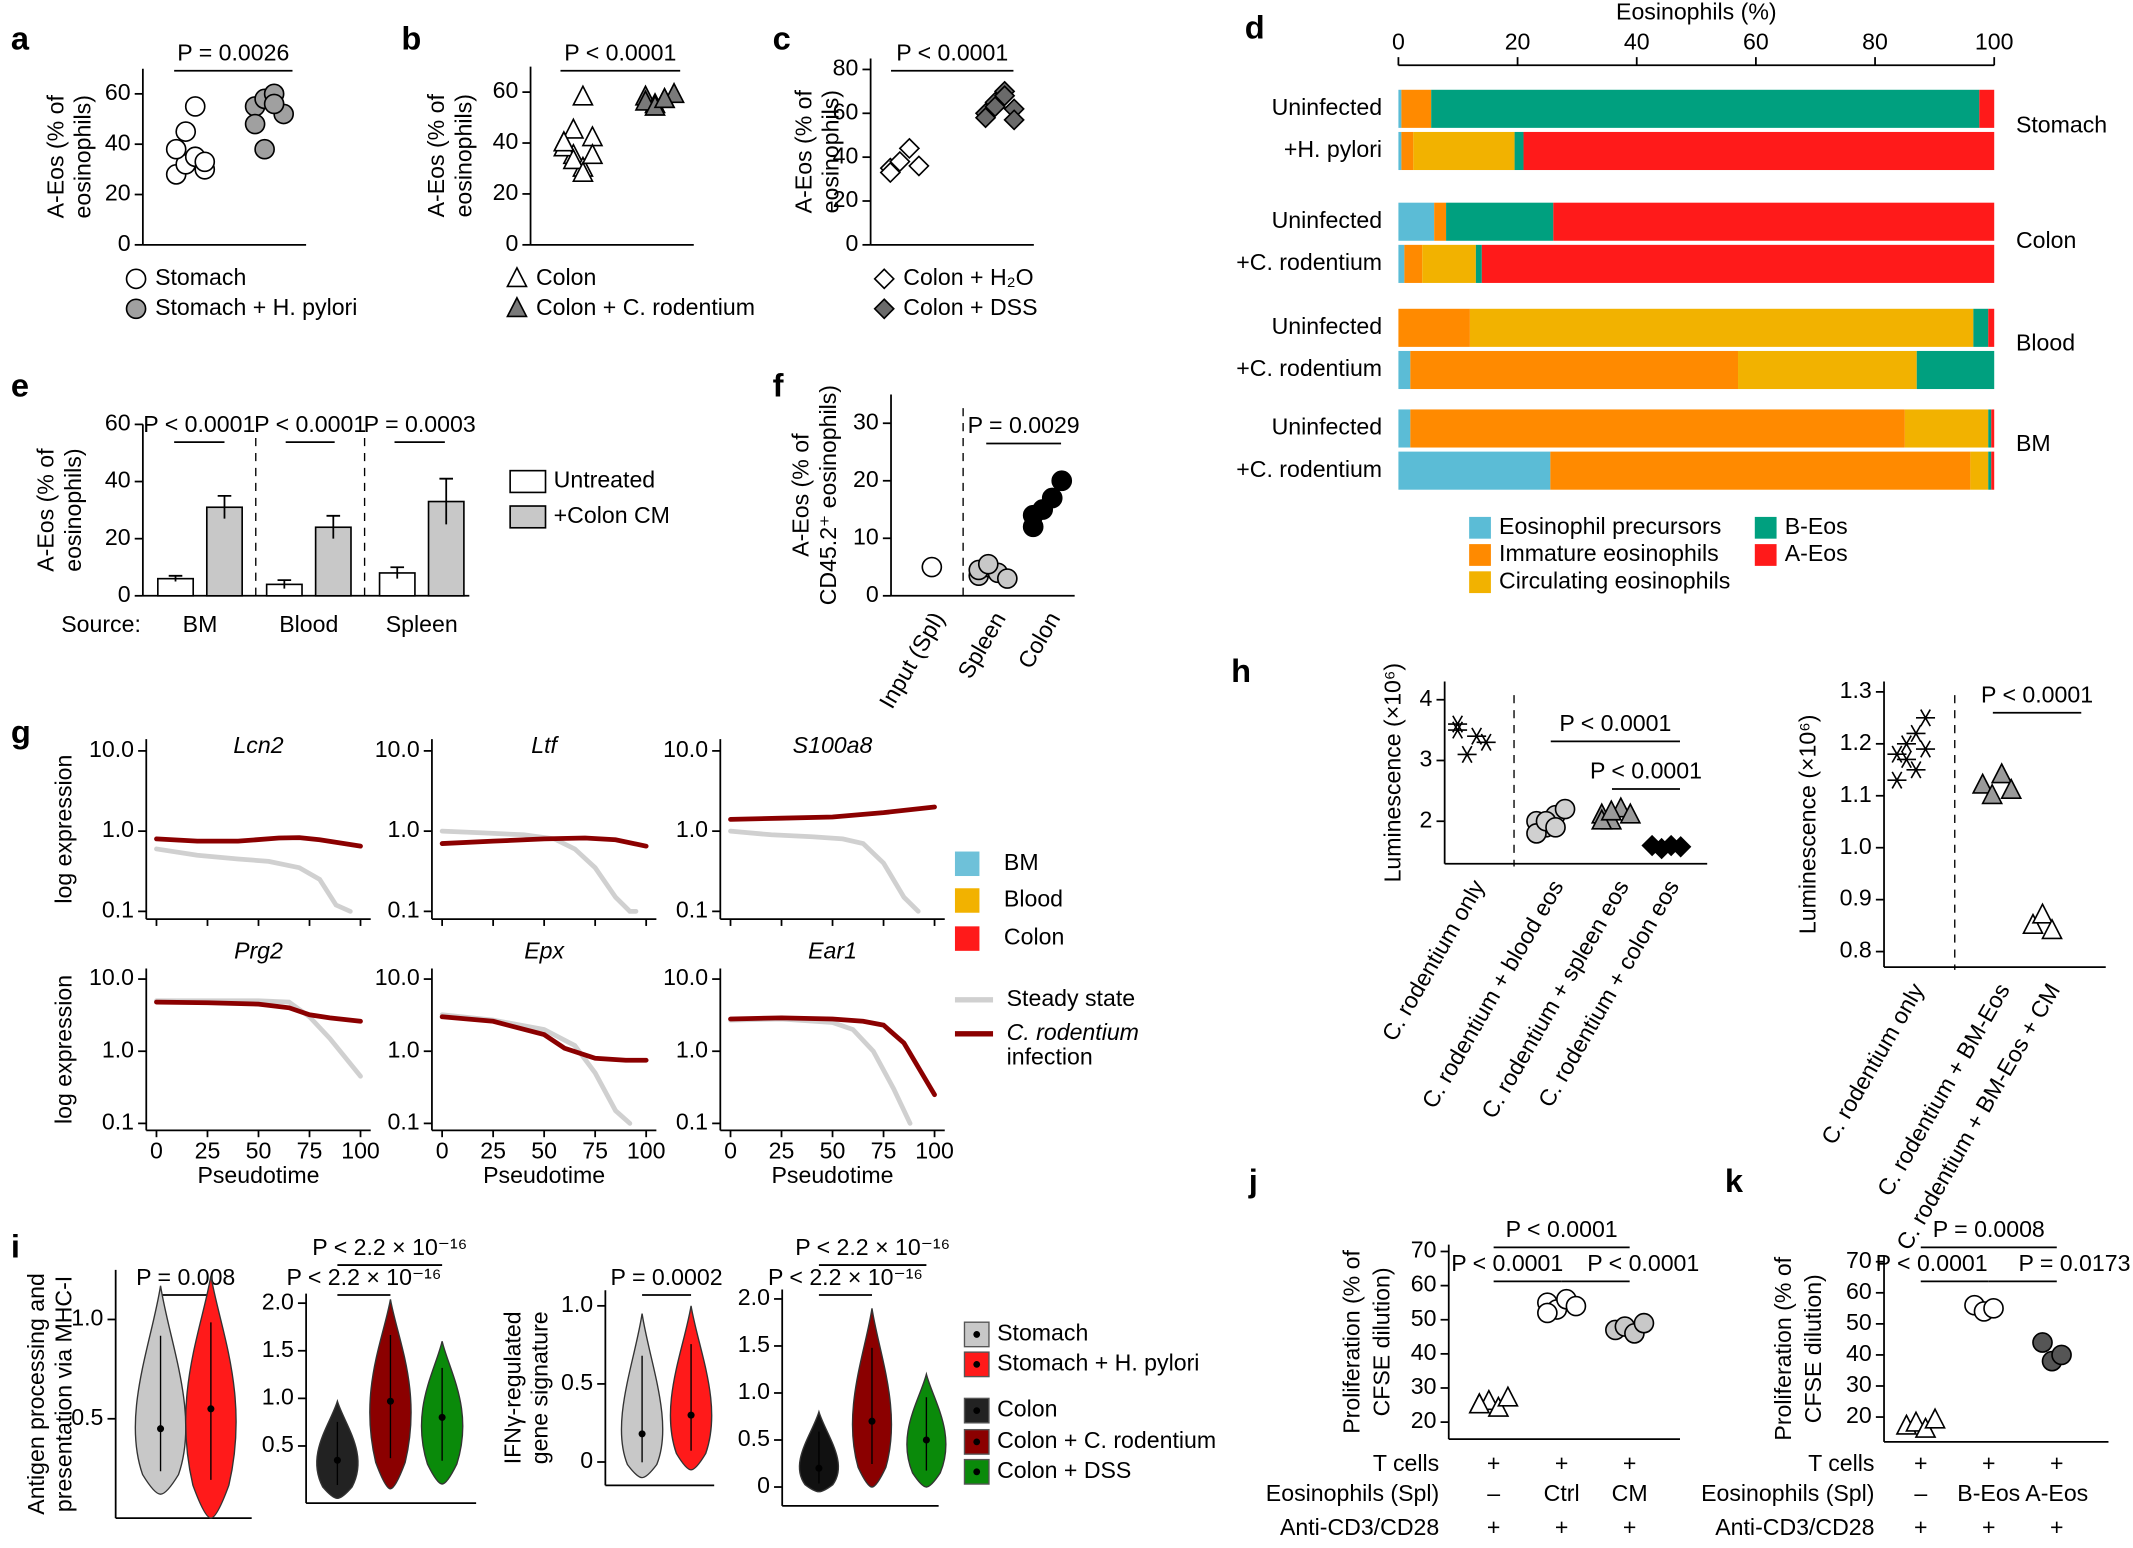  I want to click on group-label: Blood, so click(2045, 342).